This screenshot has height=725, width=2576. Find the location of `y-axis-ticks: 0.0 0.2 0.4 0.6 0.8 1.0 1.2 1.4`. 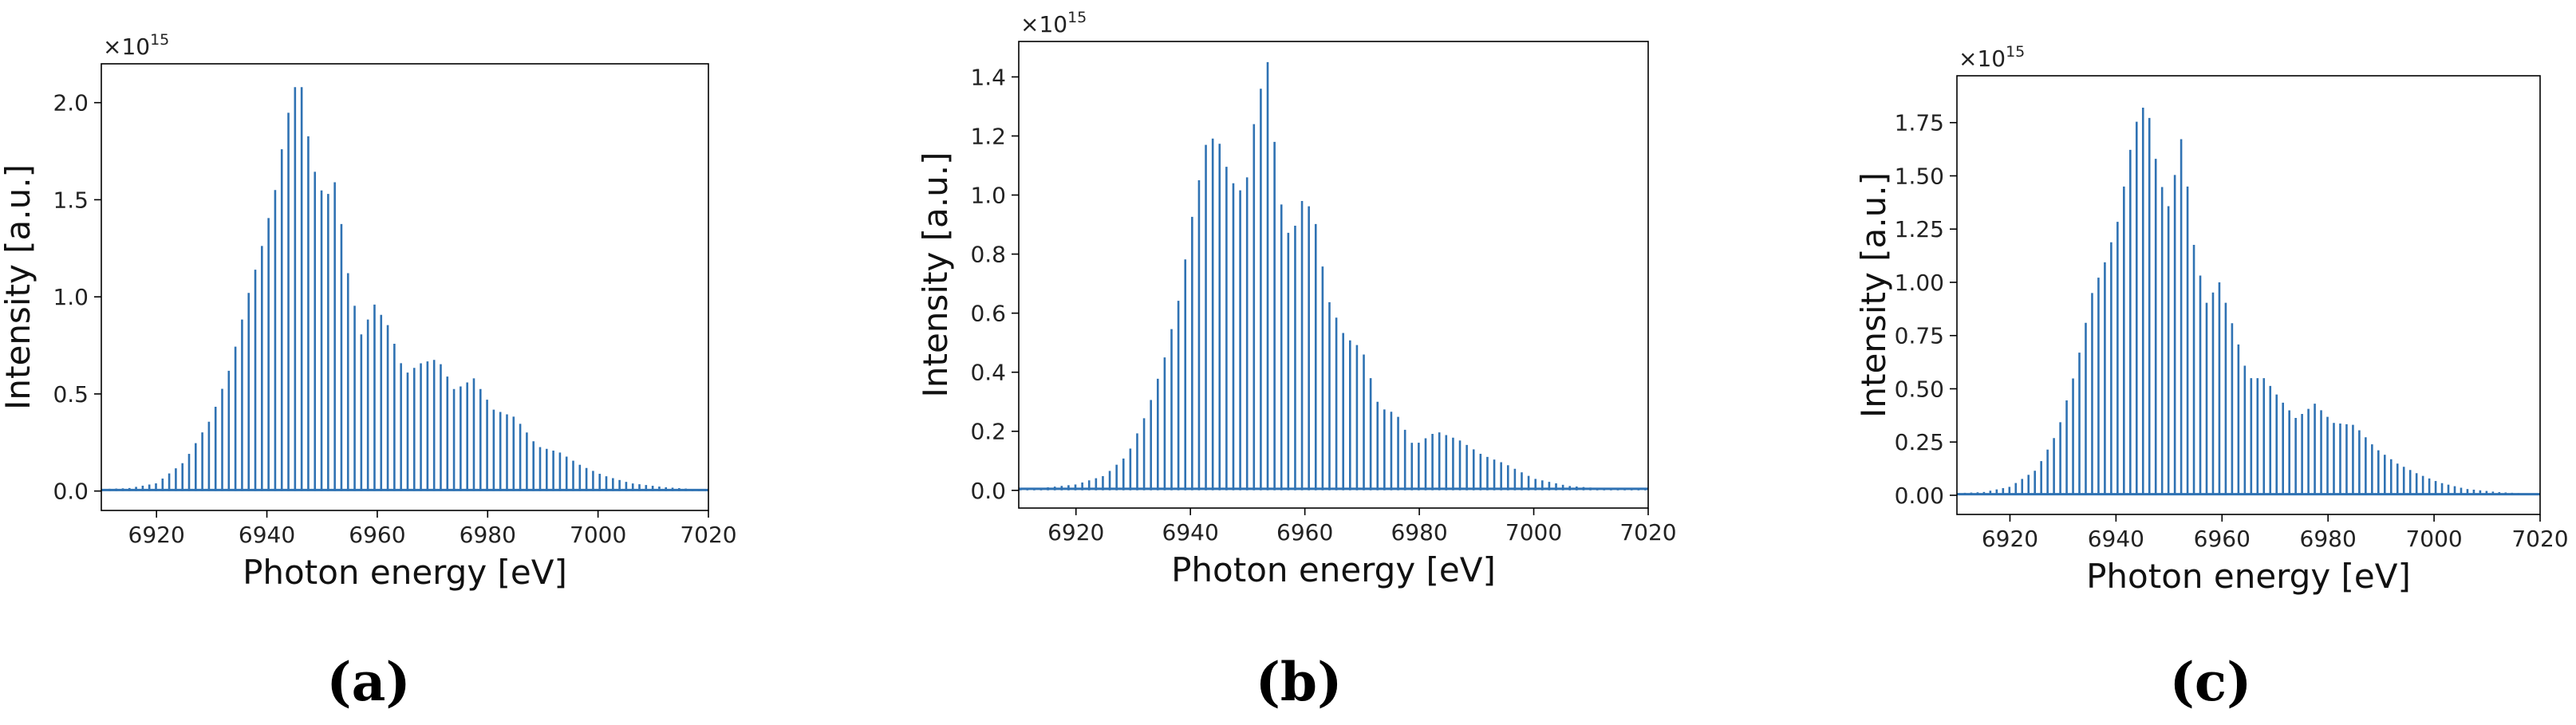

y-axis-ticks: 0.0 0.2 0.4 0.6 0.8 1.0 1.2 1.4 is located at coordinates (994, 284).